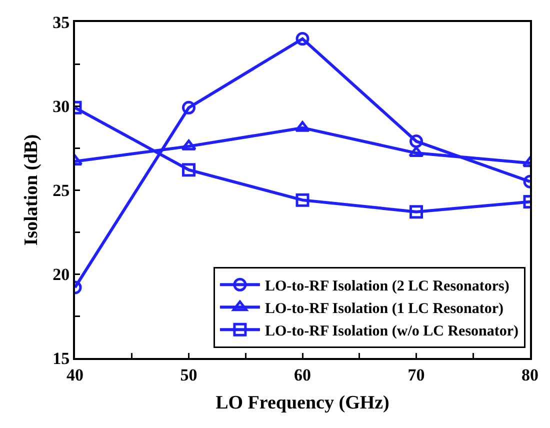 The image size is (550, 428). I want to click on legend-label: LO-to-RF Isolation (1 LC Resonator), so click(384, 309).